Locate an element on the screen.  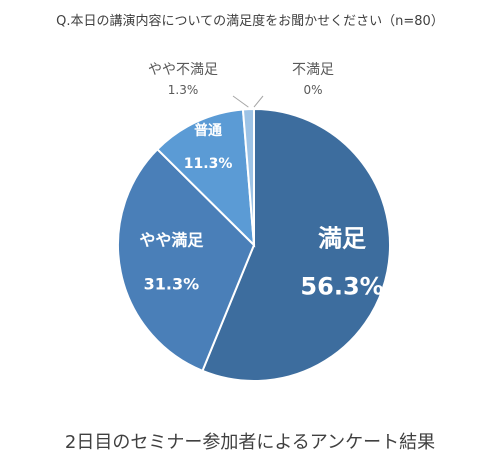
slice-label-5: 不満足 is located at coordinates (313, 70).